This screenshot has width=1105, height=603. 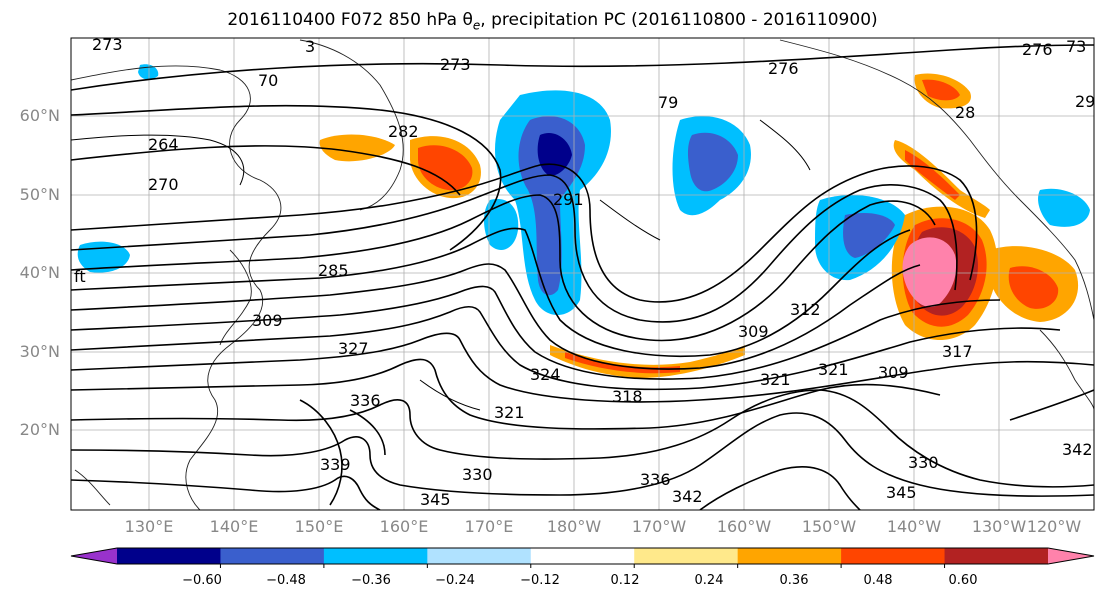 What do you see at coordinates (268, 80) in the screenshot?
I see `contour-label: 70` at bounding box center [268, 80].